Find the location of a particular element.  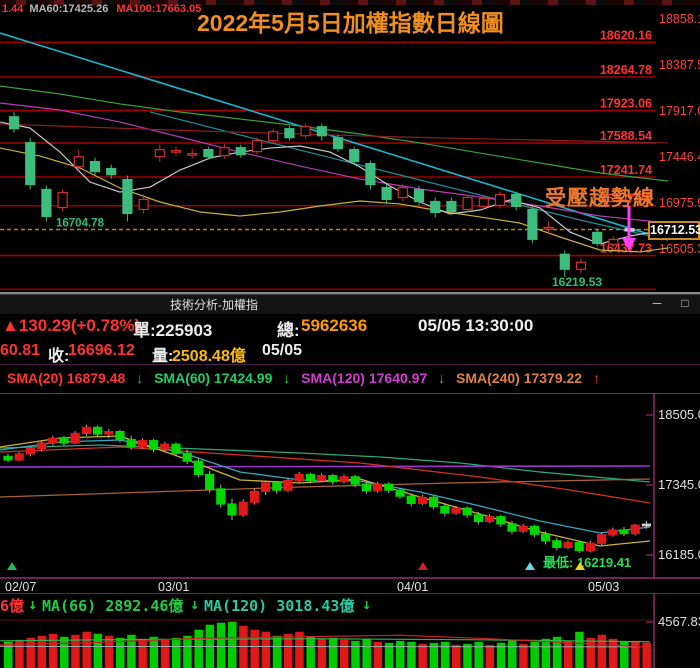

axis-label: 17917.02 is located at coordinates (679, 111).